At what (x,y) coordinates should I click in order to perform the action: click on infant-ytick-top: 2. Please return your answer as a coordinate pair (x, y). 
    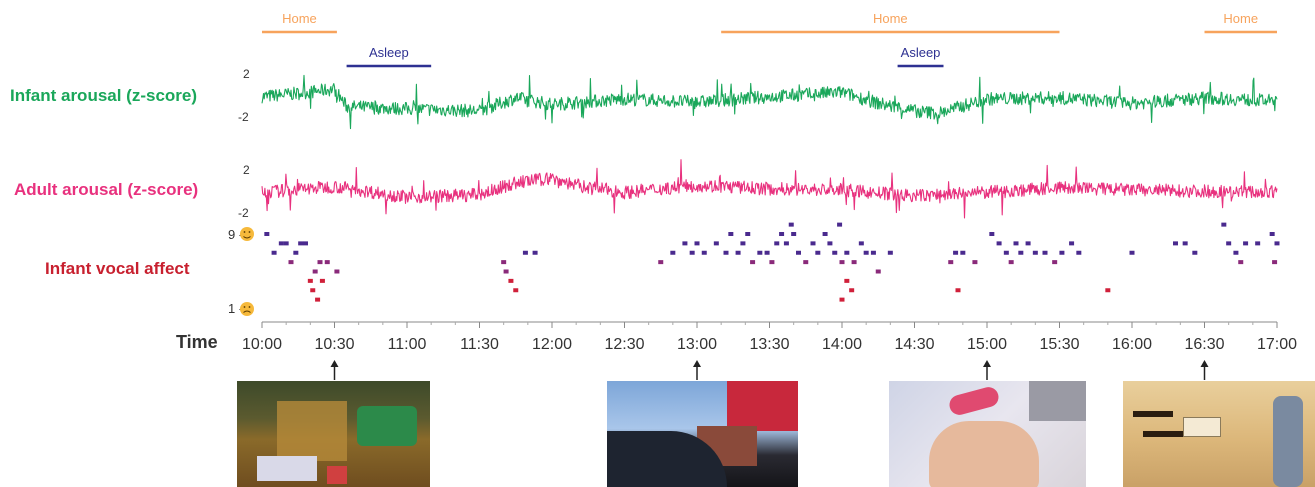
    Looking at the image, I should click on (246, 74).